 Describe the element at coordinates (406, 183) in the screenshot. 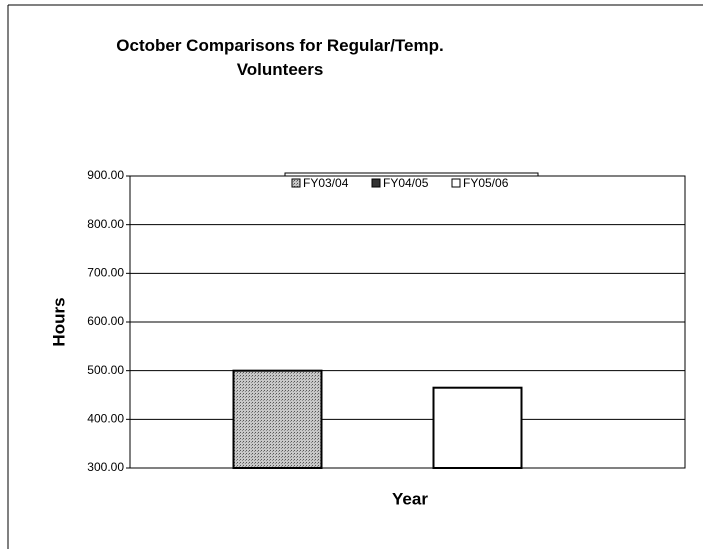

I see `legend-label: FY04/05` at that location.